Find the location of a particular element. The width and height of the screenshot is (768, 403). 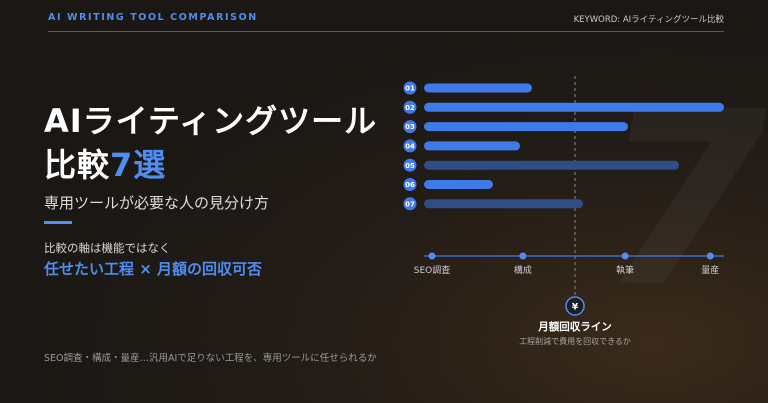

yen-icon is located at coordinates (575, 306).